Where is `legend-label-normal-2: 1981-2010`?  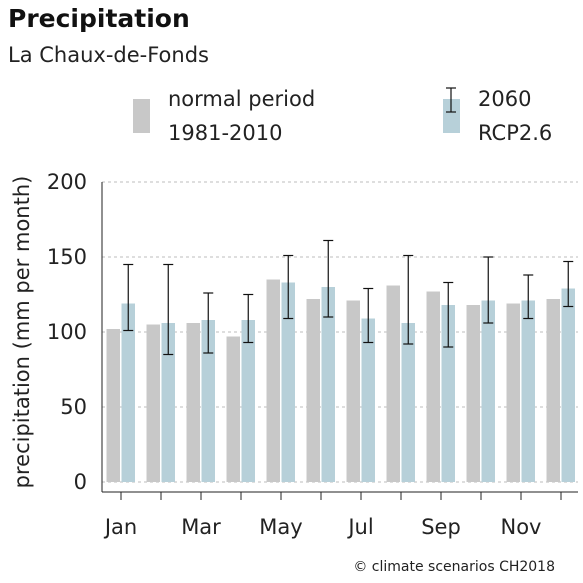 legend-label-normal-2: 1981-2010 is located at coordinates (225, 133).